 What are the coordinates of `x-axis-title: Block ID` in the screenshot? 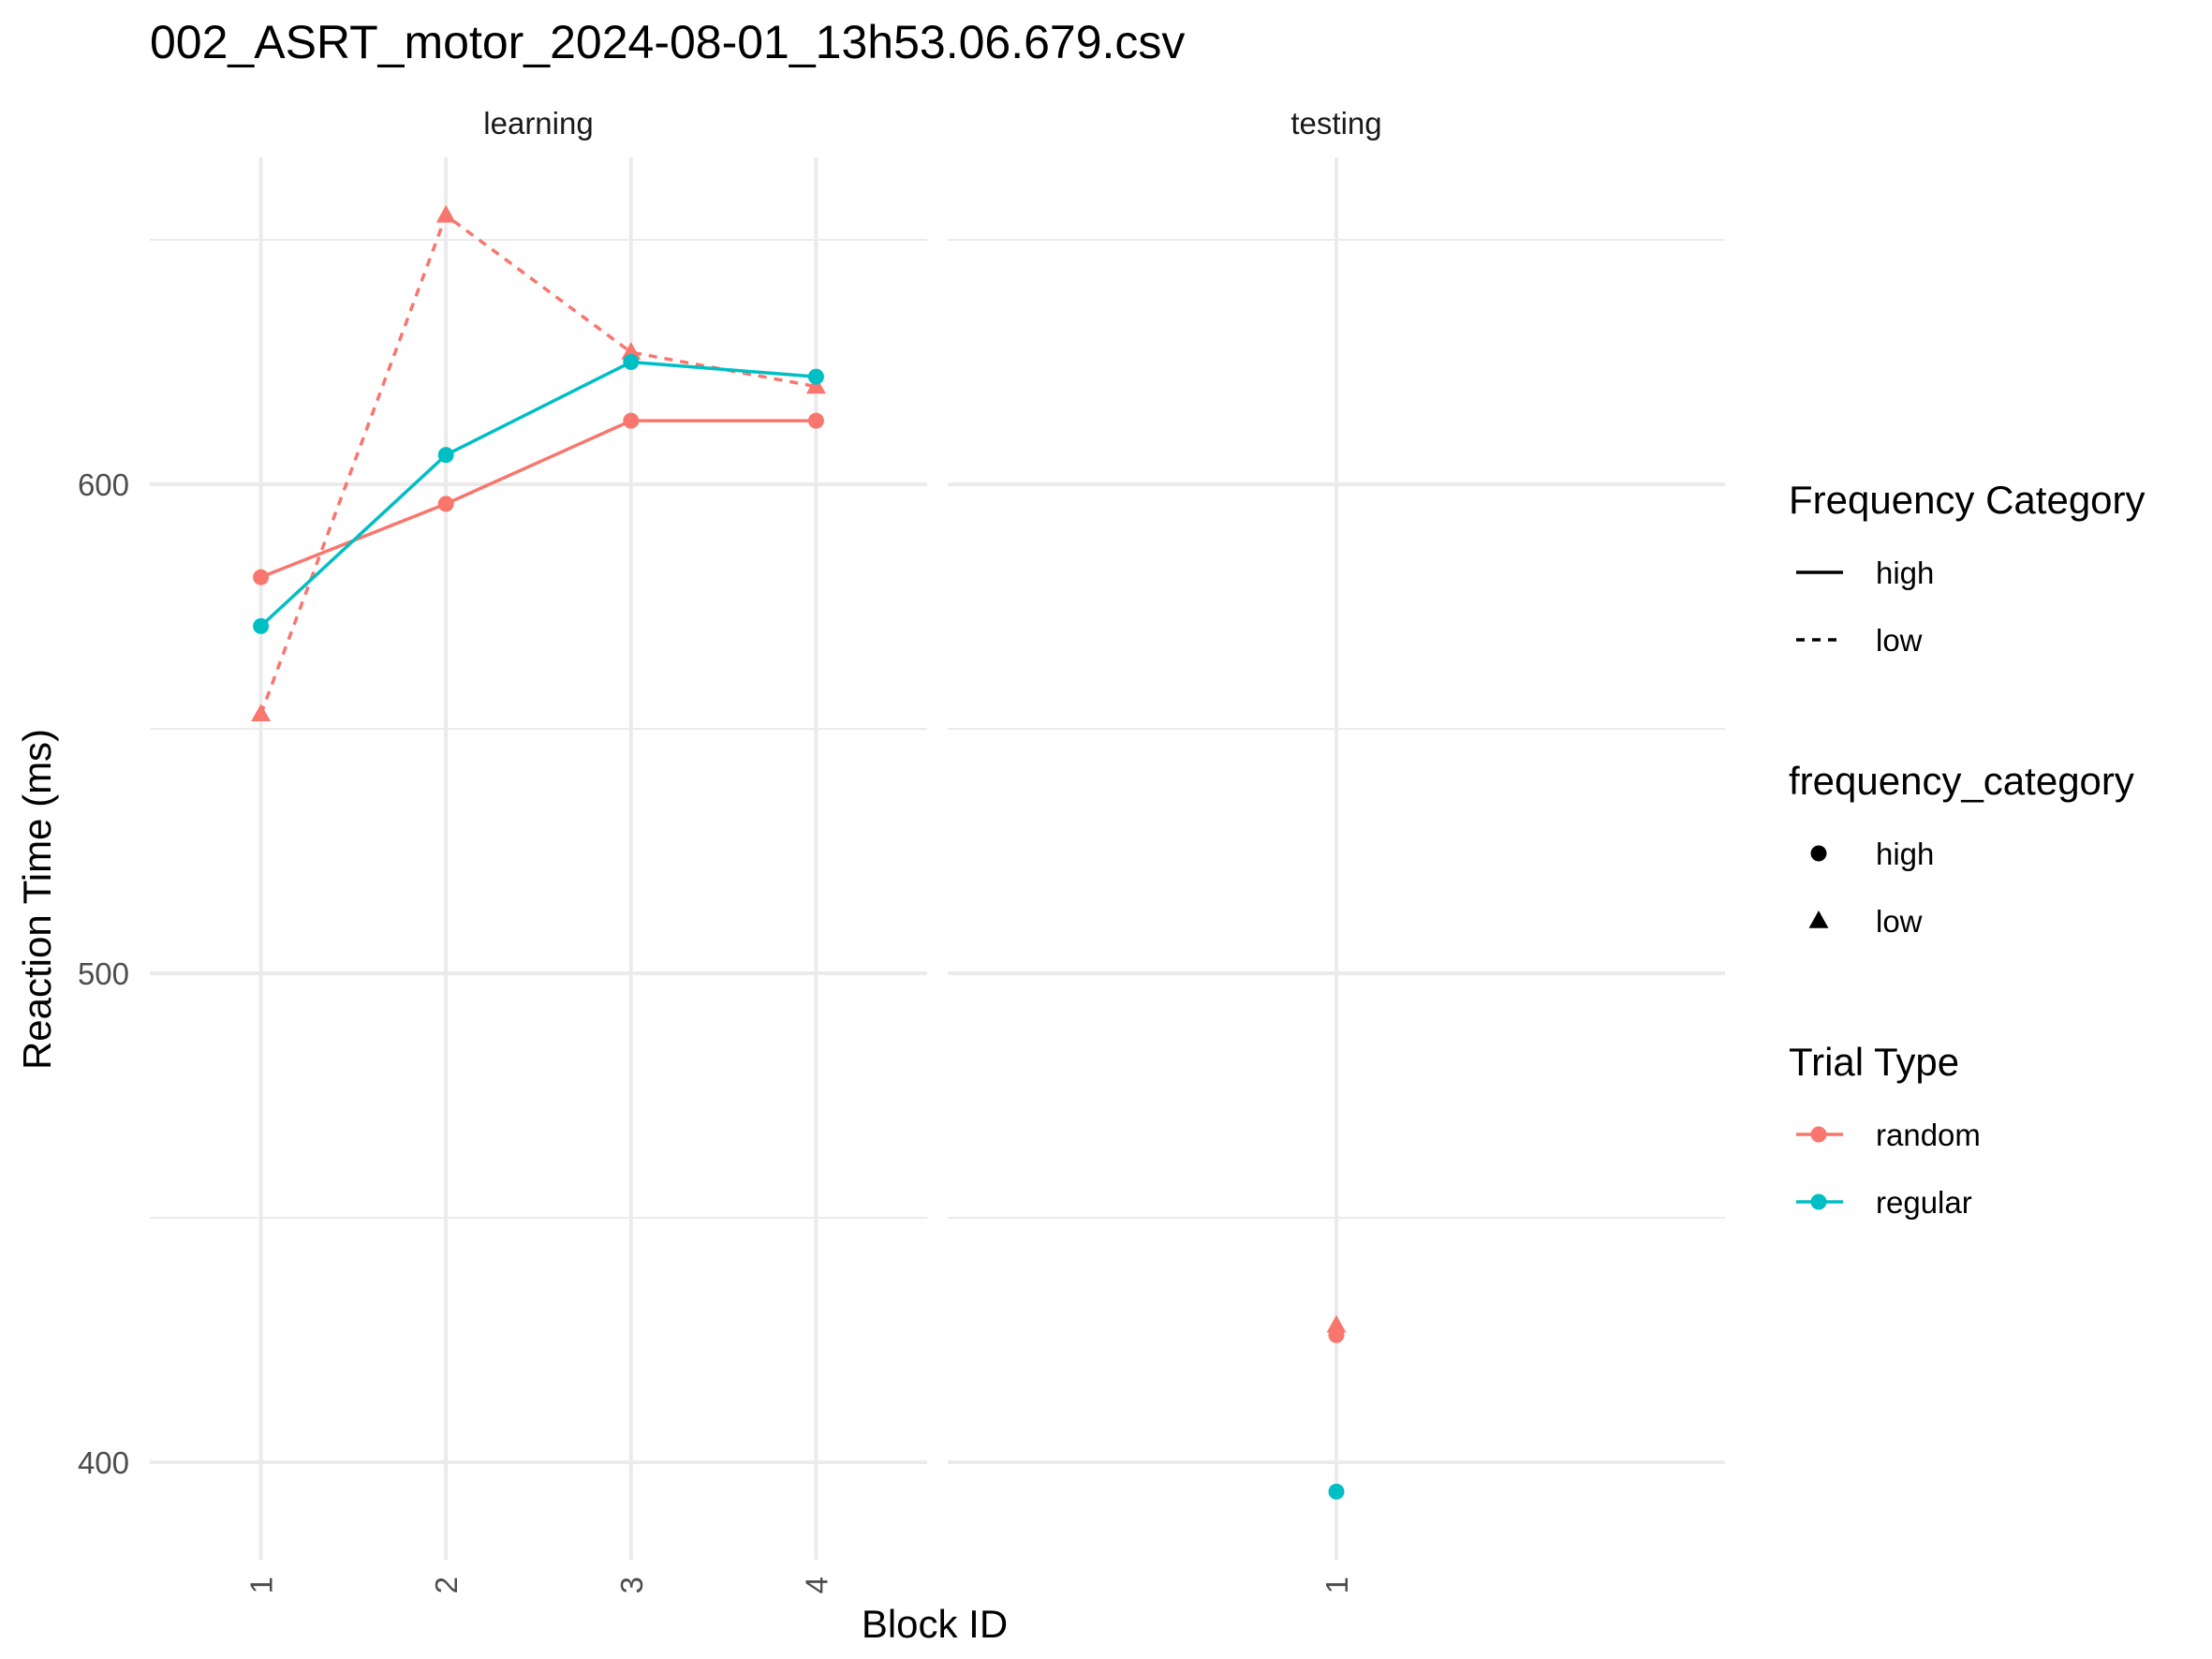 It's located at (935, 1624).